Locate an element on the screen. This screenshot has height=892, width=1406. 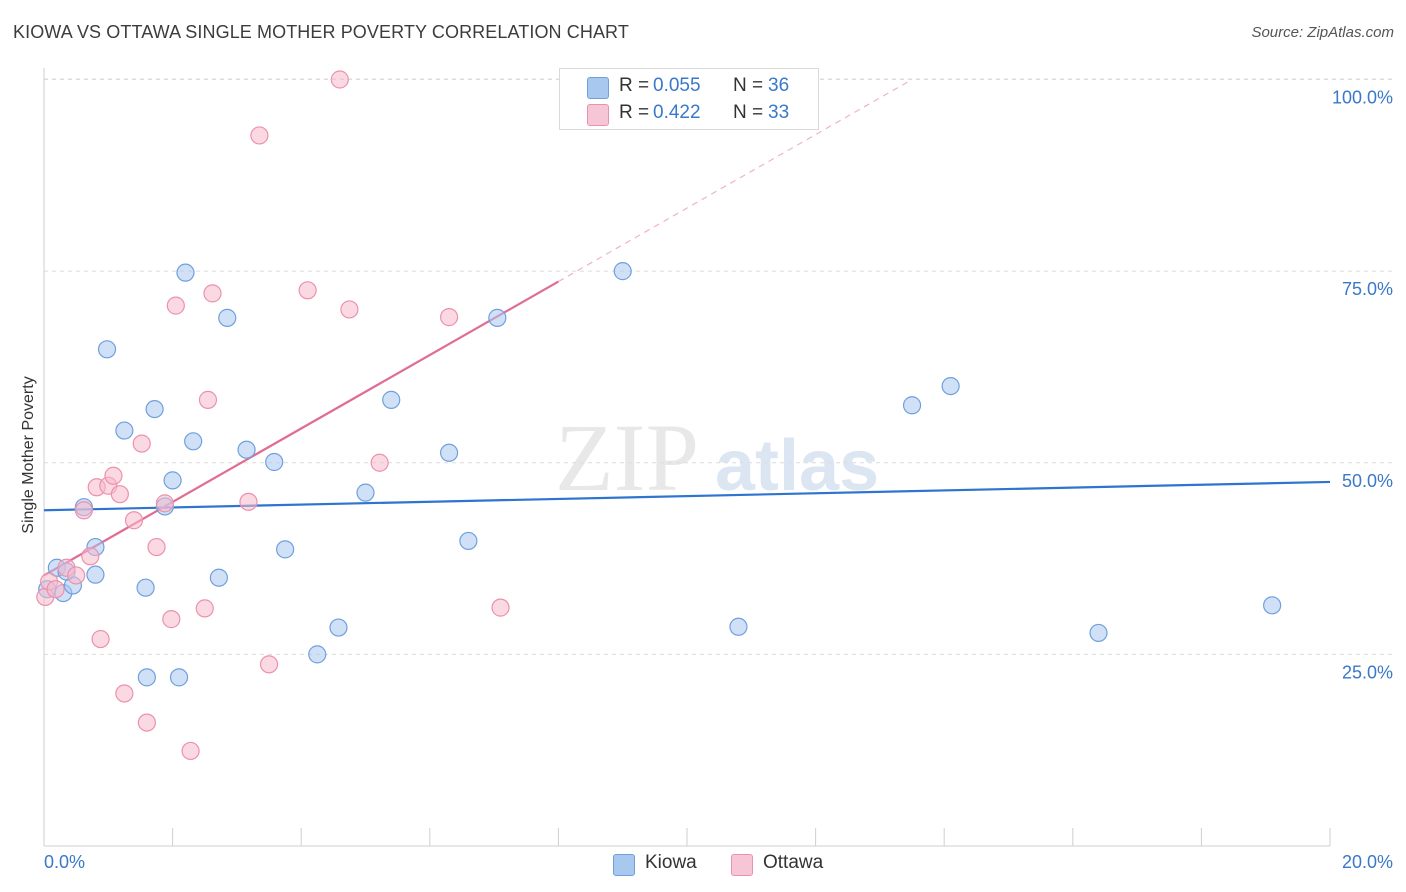
y-tick-label-75: 75.0% is located at coordinates (1367, 289).